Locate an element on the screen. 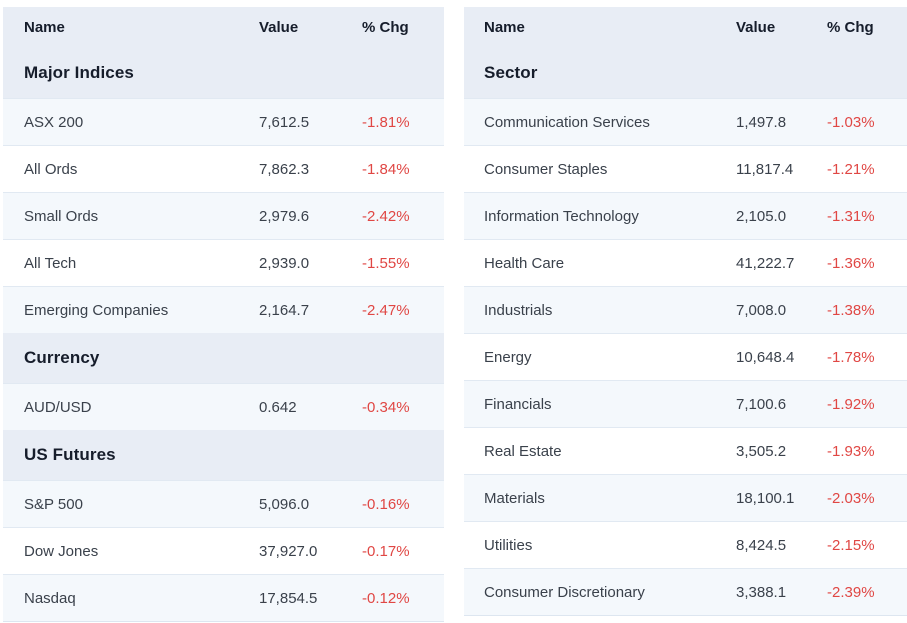  table-row-small-ords: Small Ords 2,979.6 -2.42% is located at coordinates (223, 215).